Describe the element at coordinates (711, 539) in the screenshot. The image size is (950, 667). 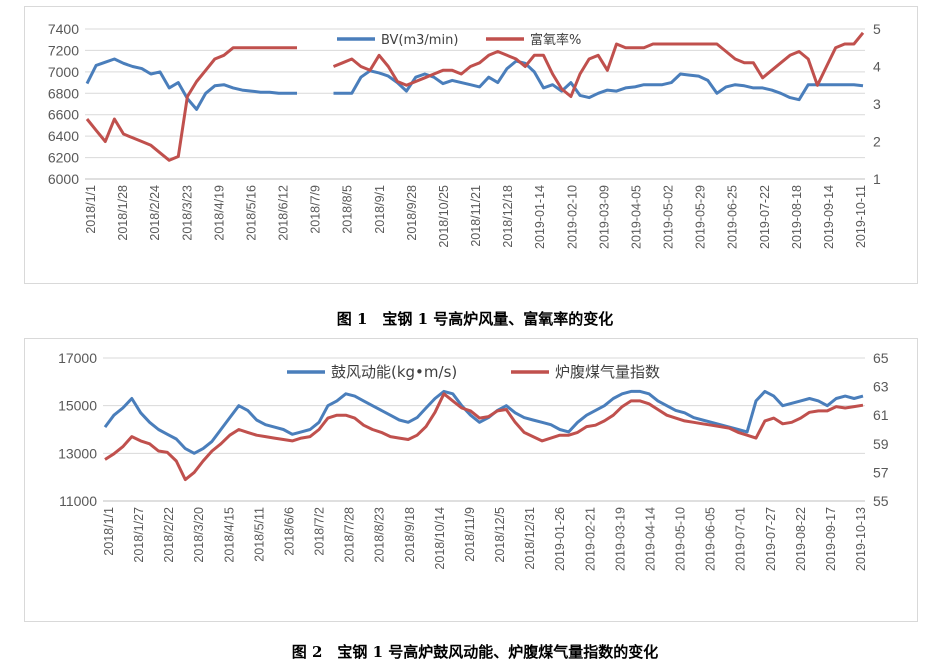
I see `x-tick-label: 2019-06-05` at that location.